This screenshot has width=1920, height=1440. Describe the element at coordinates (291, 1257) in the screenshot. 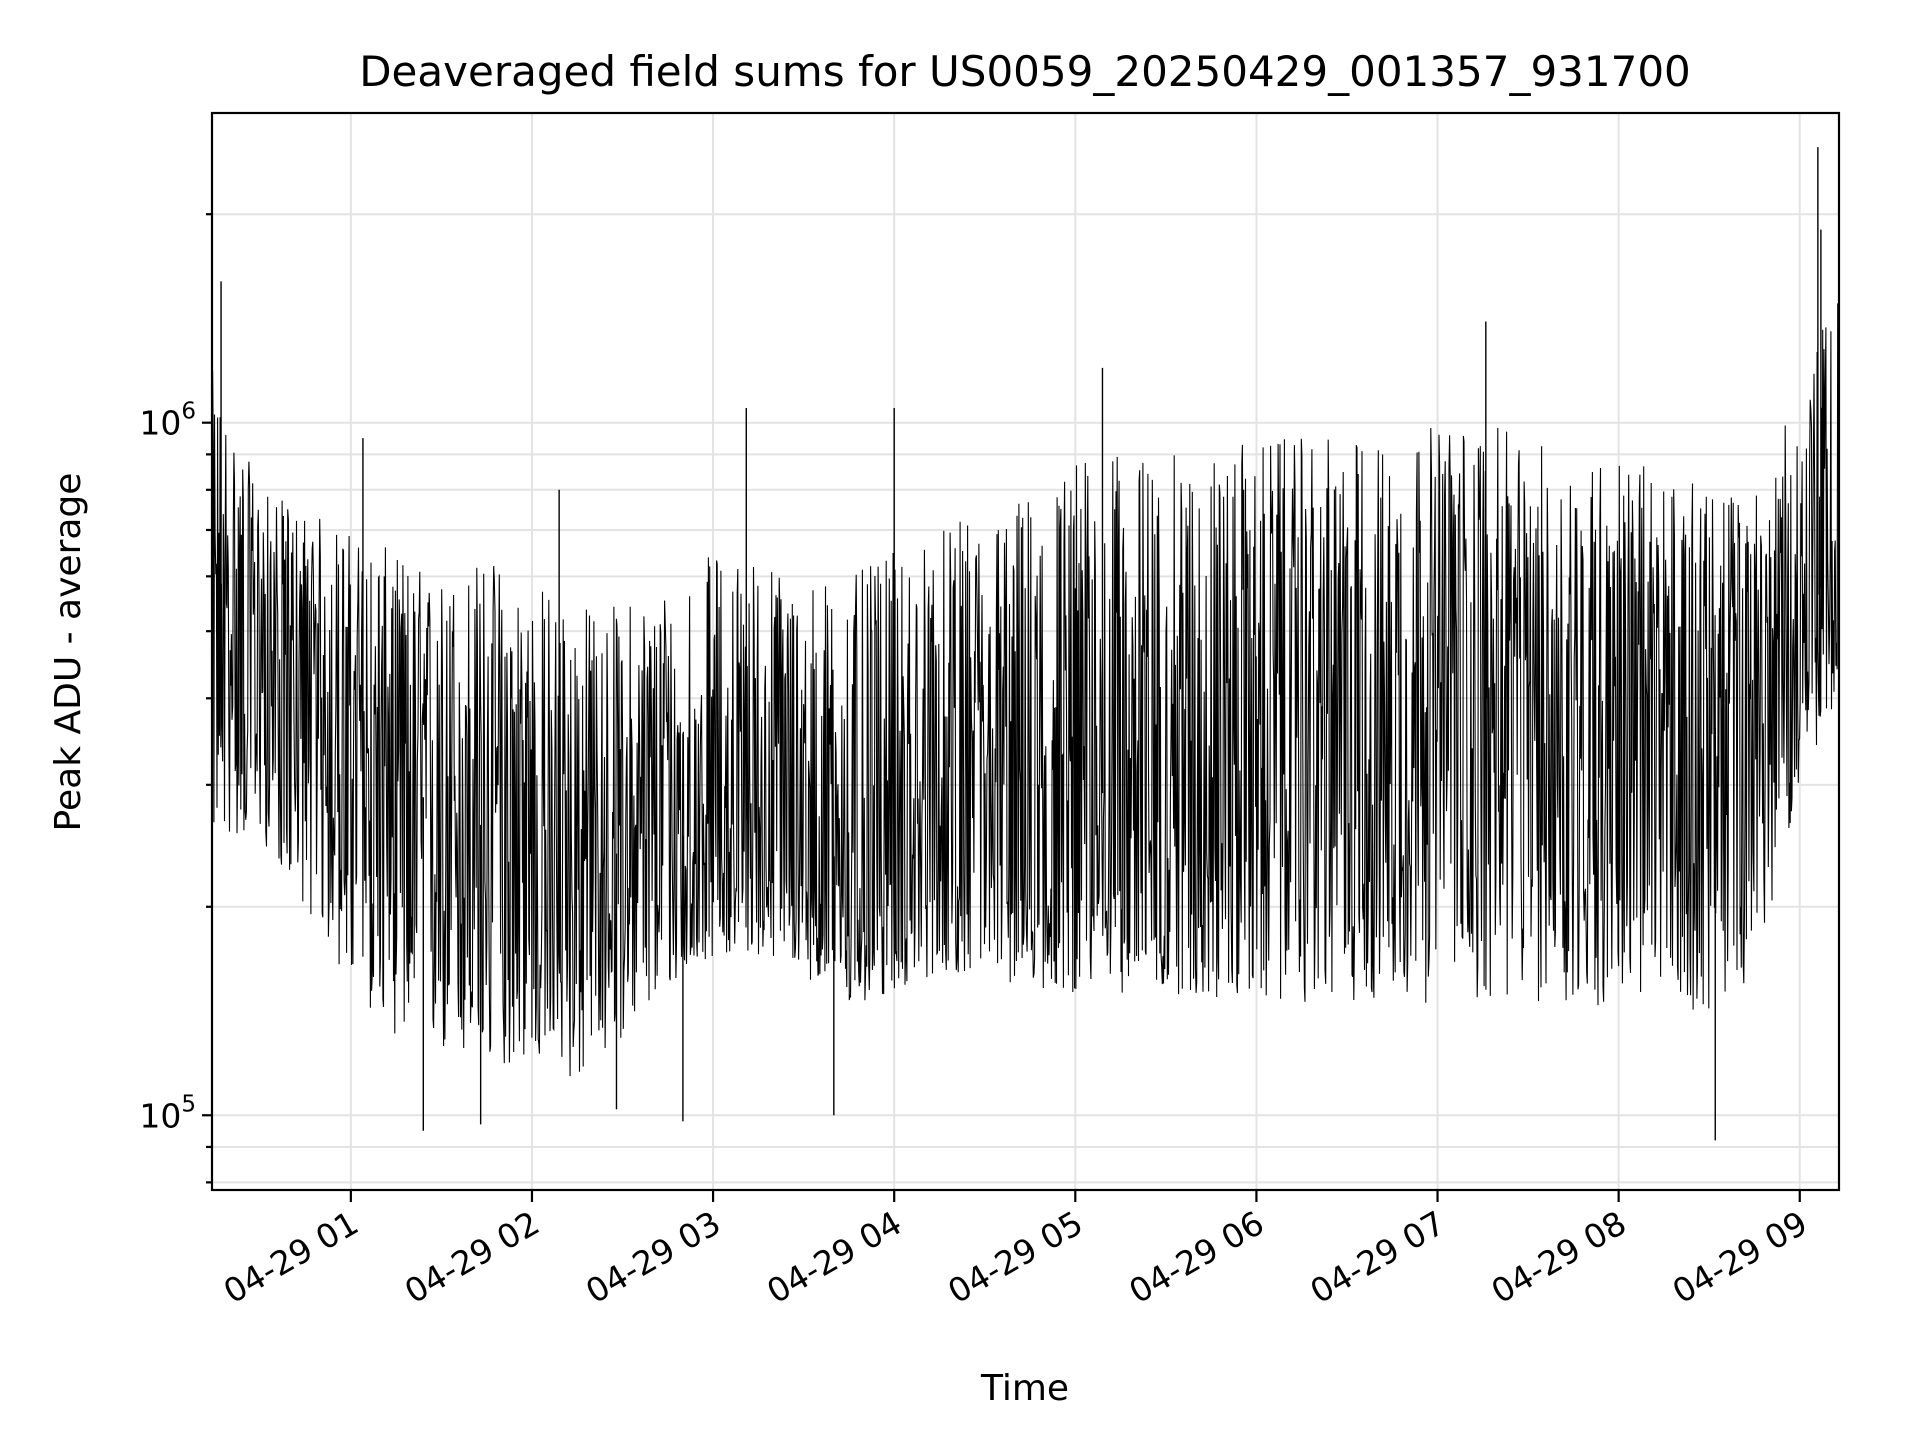

I see `x-tick-label: 04-29 01` at that location.